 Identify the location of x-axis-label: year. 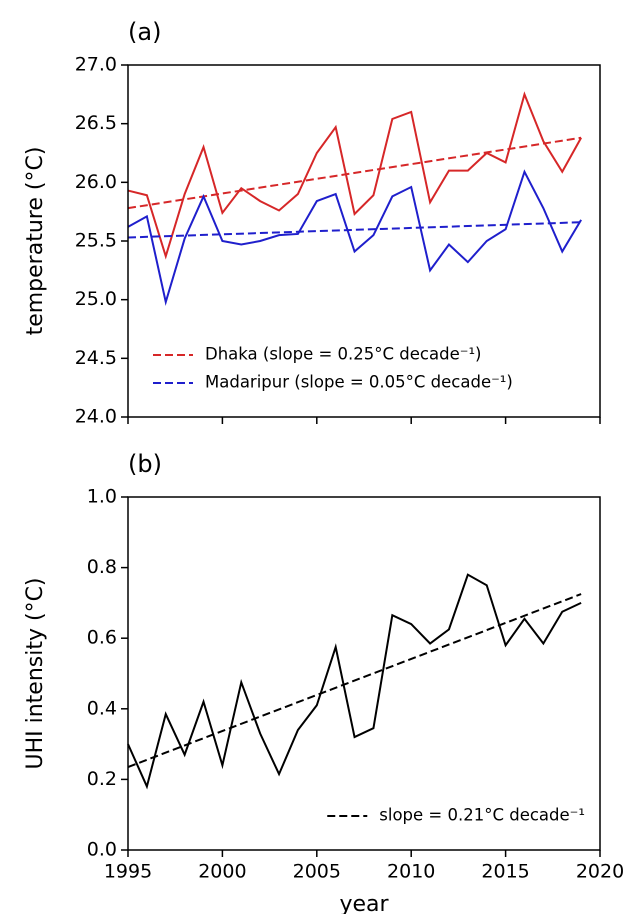
(364, 903).